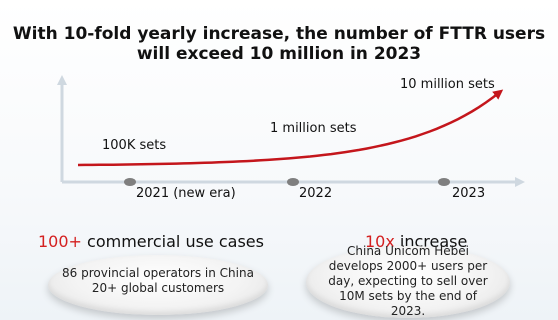  I want to click on left-stat-line-1: 86 provincial operators in China, so click(158, 273).